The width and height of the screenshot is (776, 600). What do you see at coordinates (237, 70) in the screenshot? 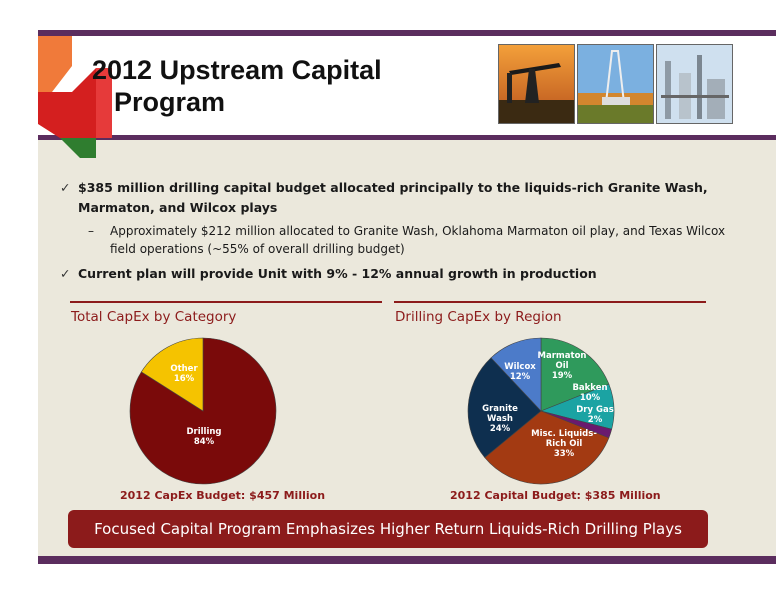
I see `title-line-1: 2012 Upstream Capital` at bounding box center [237, 70].